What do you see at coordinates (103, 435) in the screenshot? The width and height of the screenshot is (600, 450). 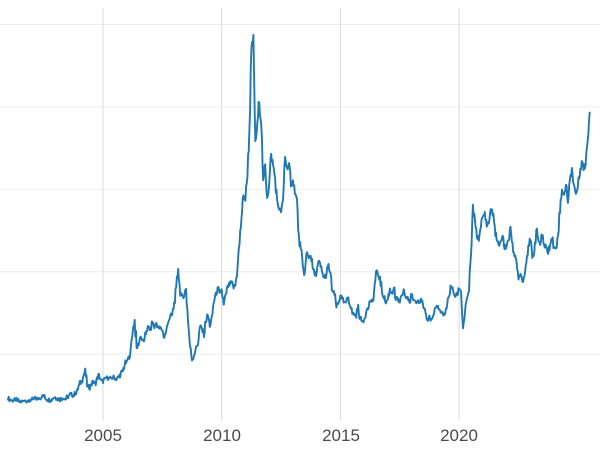 I see `x-tick-label-2005: 2005` at bounding box center [103, 435].